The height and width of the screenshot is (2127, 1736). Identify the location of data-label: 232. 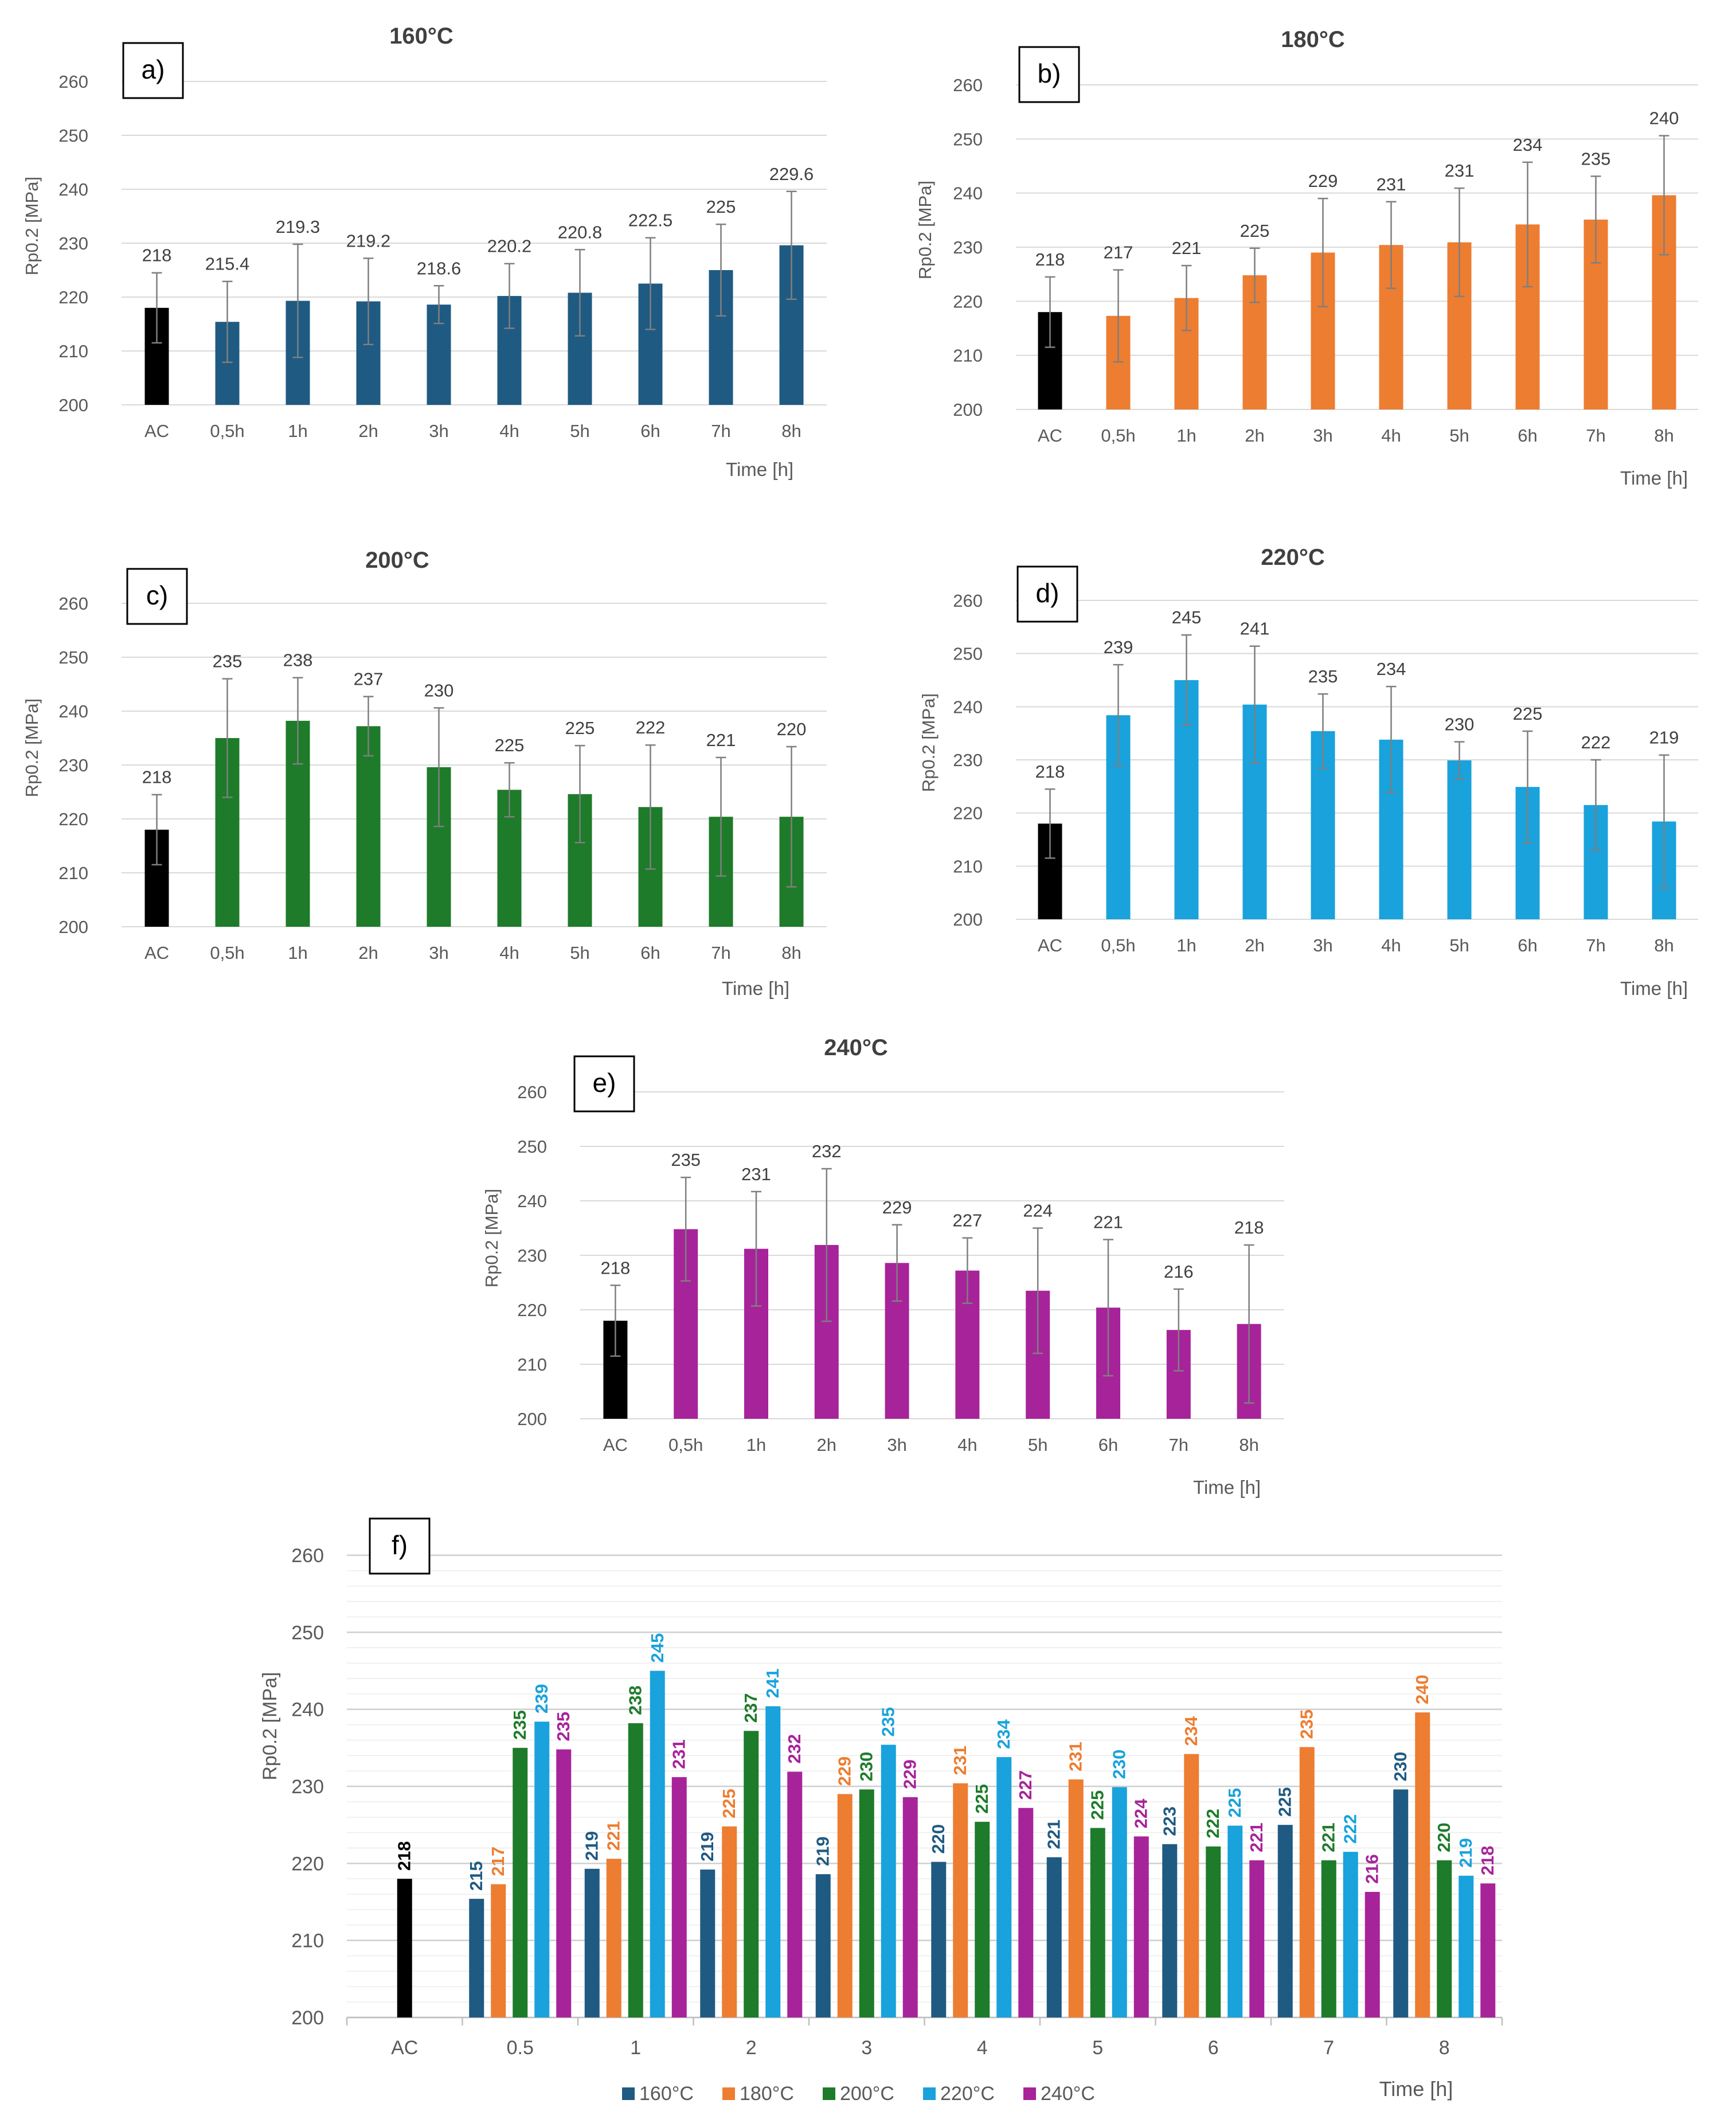
(827, 1151).